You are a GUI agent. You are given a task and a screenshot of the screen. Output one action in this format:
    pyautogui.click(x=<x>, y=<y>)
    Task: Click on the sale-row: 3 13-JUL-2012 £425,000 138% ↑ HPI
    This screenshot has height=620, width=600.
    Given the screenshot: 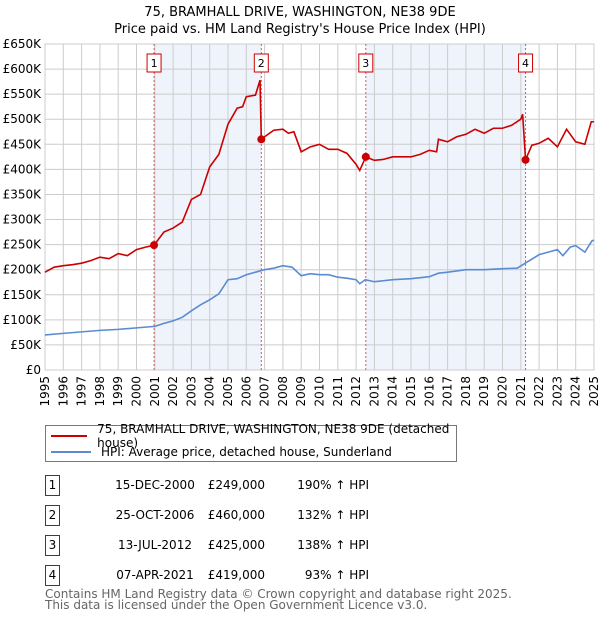 What is the action you would take?
    pyautogui.click(x=245, y=545)
    